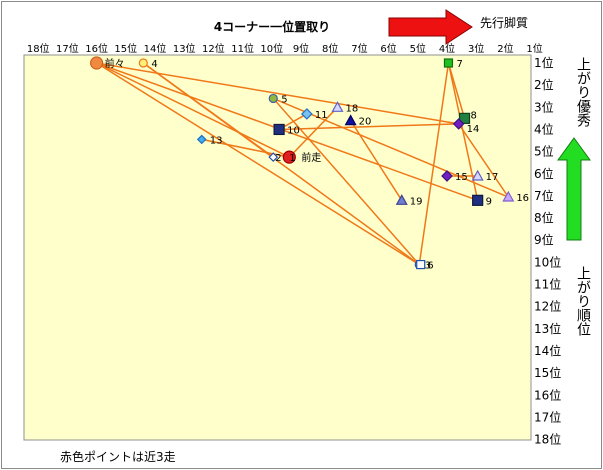  Describe the element at coordinates (544, 195) in the screenshot. I see `y-tick-label: 7位` at that location.